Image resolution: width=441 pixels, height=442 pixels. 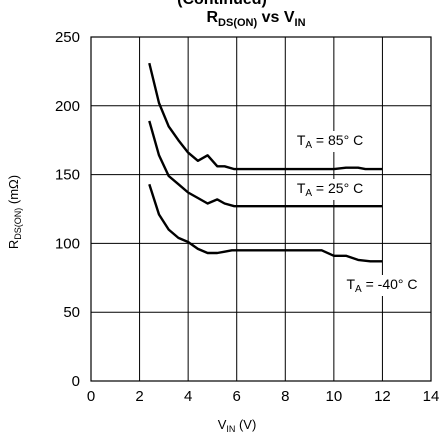 What do you see at coordinates (337, 140) in the screenshot?
I see `series-label-tail: = 85° C` at bounding box center [337, 140].